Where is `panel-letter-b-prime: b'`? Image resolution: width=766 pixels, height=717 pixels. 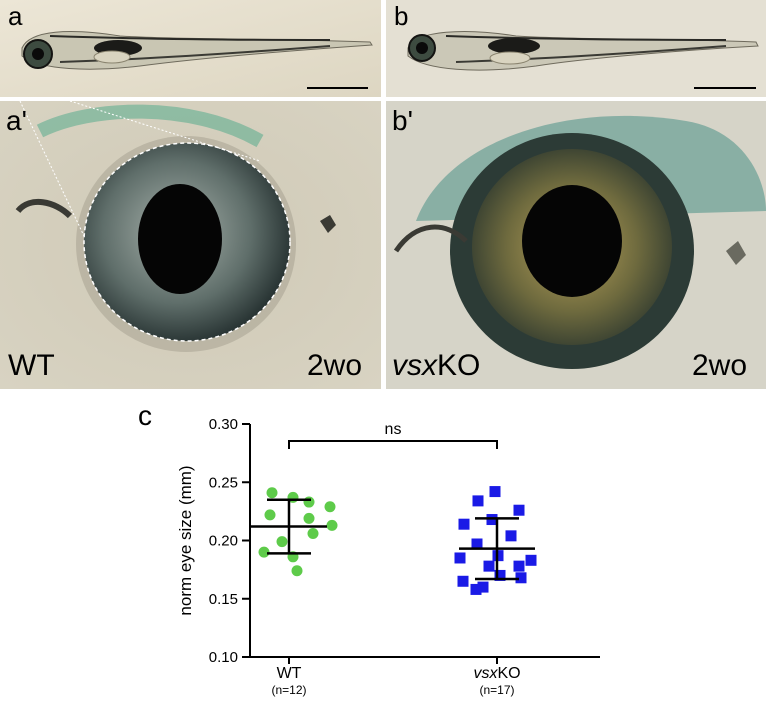 panel-letter-b-prime: b' is located at coordinates (402, 120).